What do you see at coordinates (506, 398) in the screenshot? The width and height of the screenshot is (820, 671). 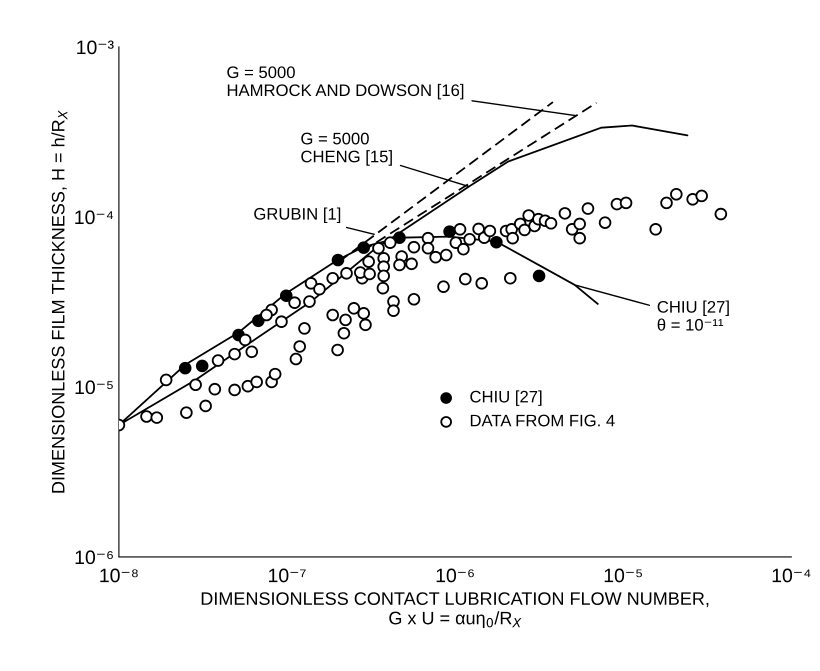 I see `legend-label: CHIU [27]` at bounding box center [506, 398].